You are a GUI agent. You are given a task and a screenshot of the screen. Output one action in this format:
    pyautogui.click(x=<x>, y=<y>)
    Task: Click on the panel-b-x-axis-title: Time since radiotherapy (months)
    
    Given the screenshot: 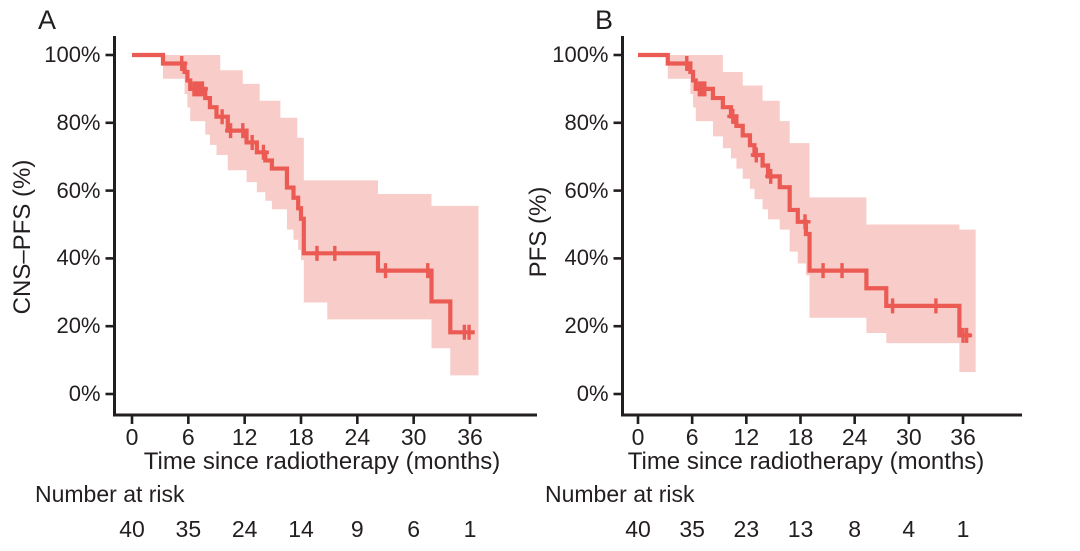 What is the action you would take?
    pyautogui.click(x=806, y=461)
    